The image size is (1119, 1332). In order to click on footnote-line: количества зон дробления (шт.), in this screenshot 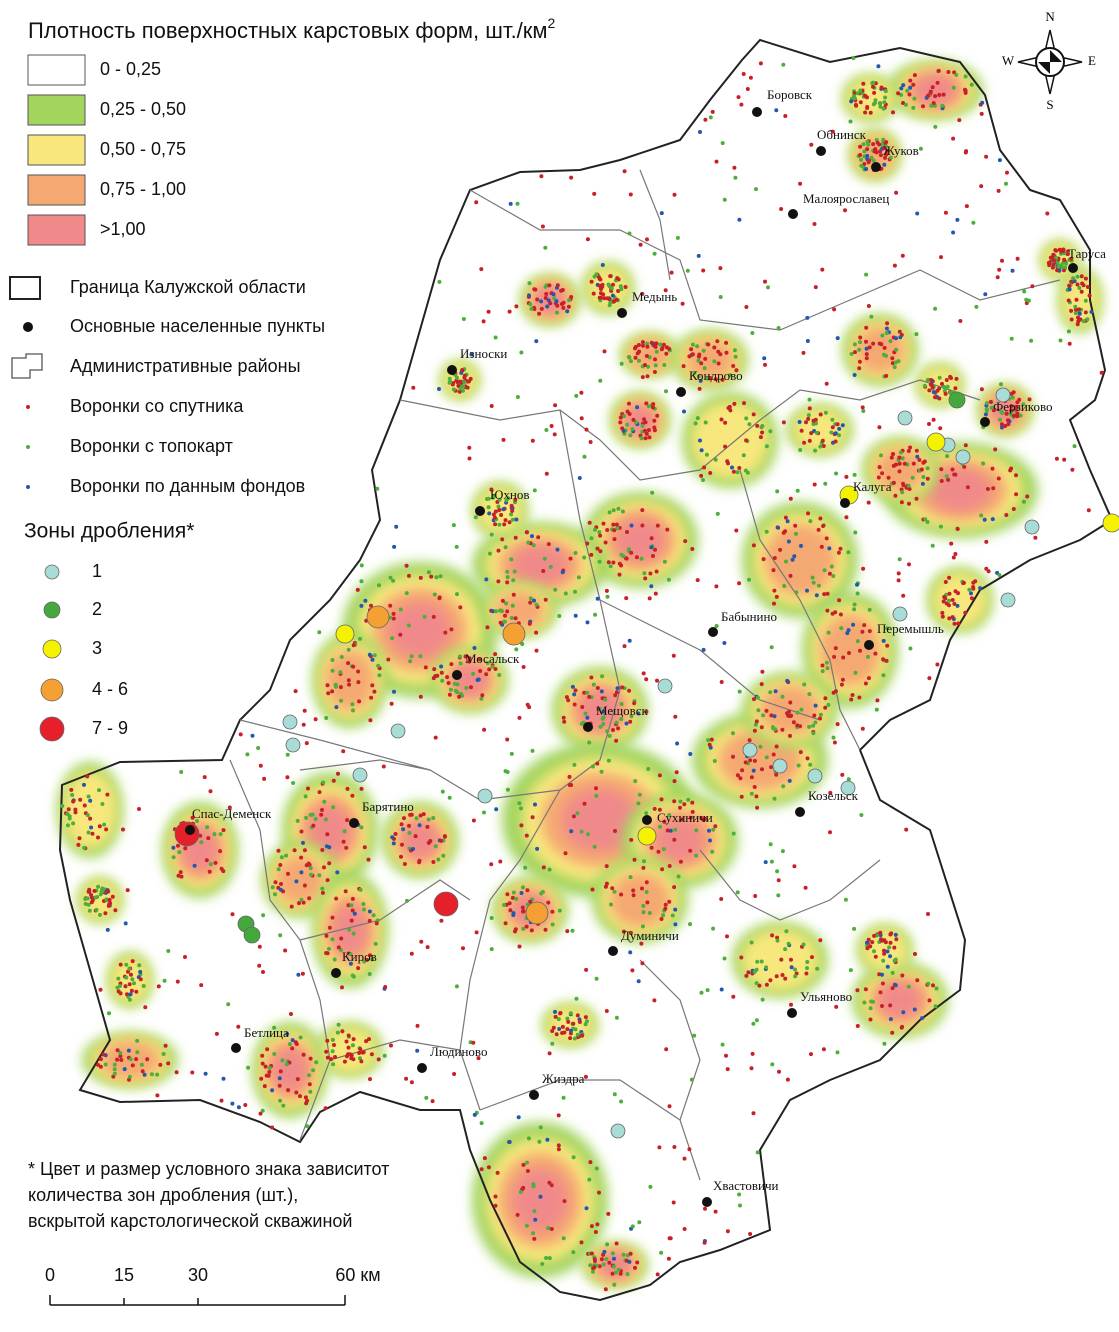, I will do `click(163, 1195)`.